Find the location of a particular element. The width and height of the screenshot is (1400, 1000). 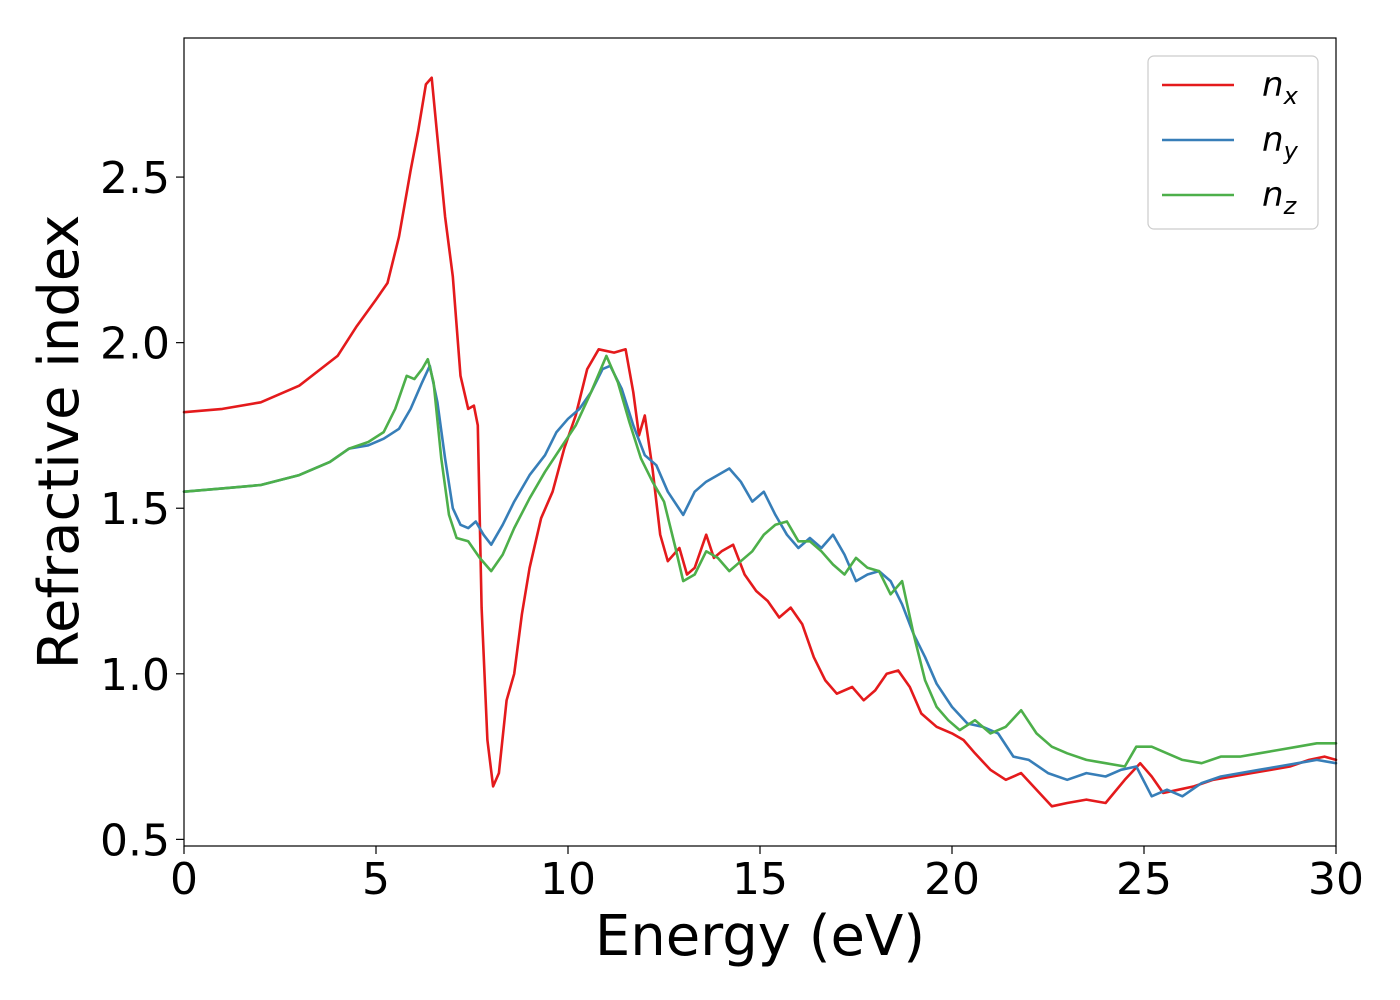

y-axis-label: Refractive index is located at coordinates (59, 442).